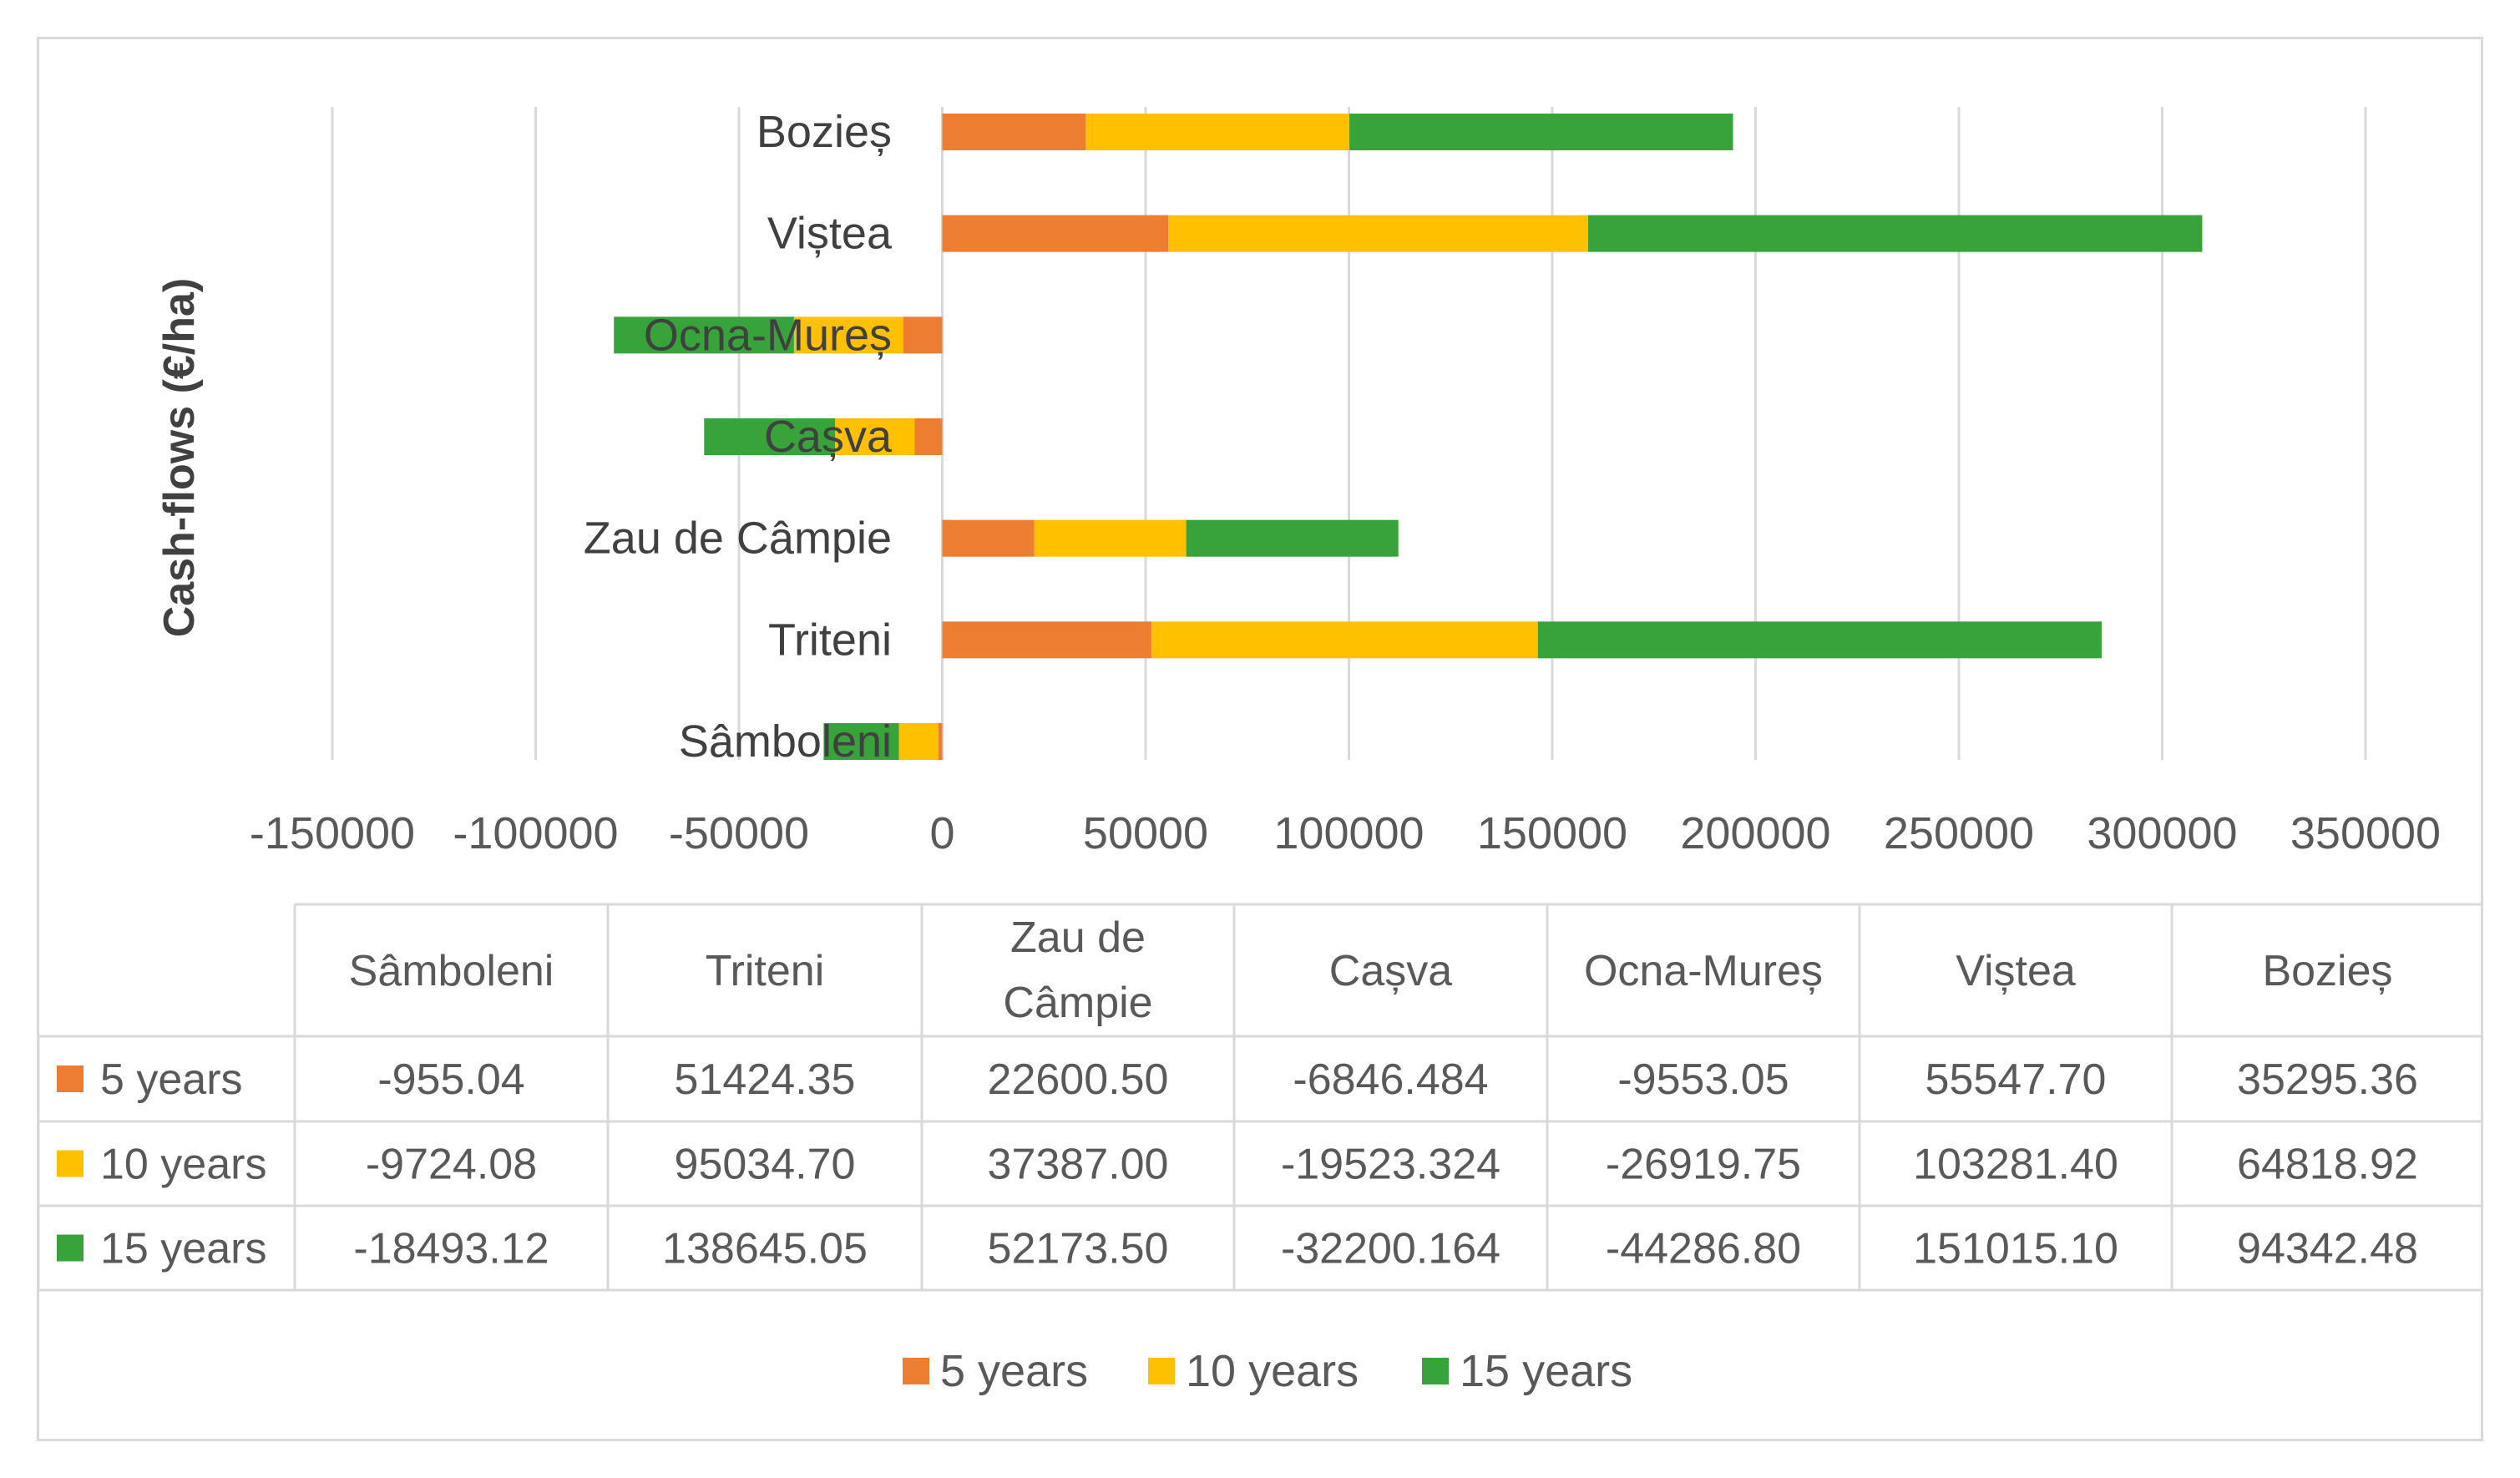 The height and width of the screenshot is (1478, 2520). Describe the element at coordinates (451, 1249) in the screenshot. I see `table-cell: -18493.12` at that location.